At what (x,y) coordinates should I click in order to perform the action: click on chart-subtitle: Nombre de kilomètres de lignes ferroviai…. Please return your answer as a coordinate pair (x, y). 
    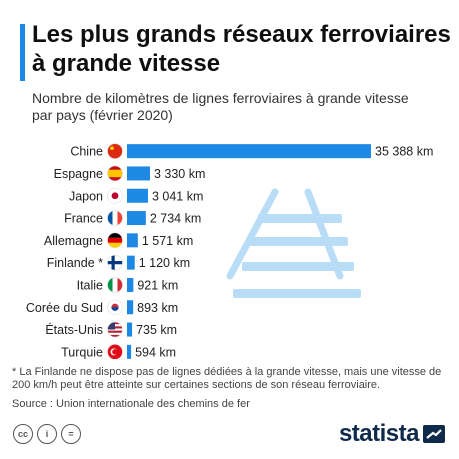
    Looking at the image, I should click on (220, 106).